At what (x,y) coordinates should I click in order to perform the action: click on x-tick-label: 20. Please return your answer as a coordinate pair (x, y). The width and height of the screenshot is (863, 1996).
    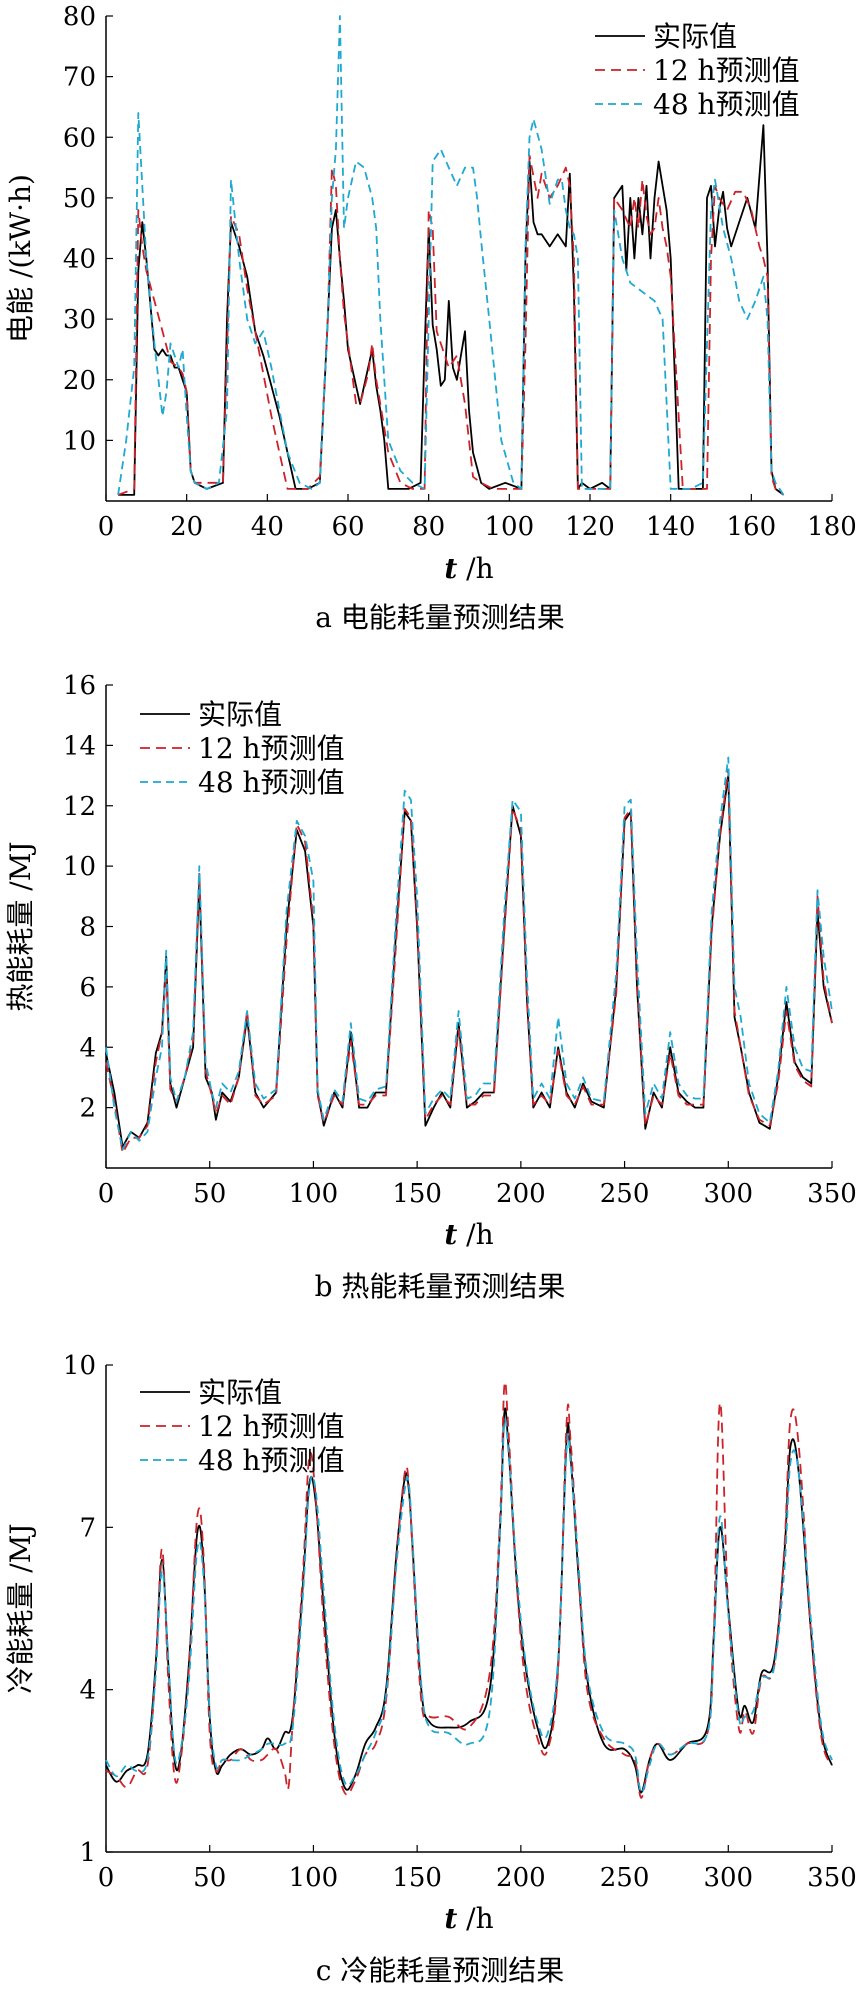
    Looking at the image, I should click on (186, 527).